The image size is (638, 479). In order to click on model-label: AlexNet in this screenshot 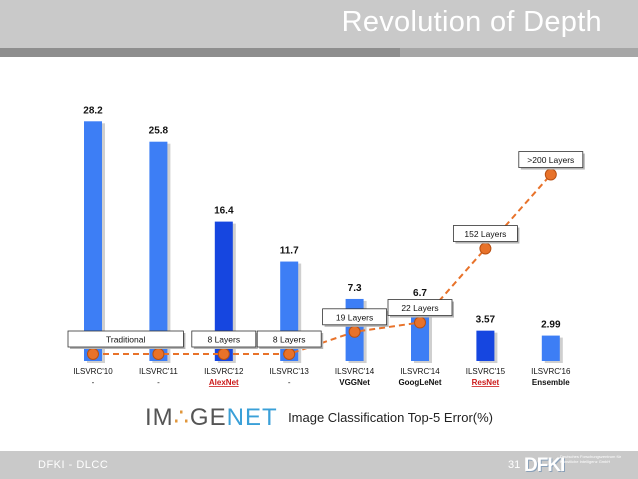, I will do `click(224, 382)`.